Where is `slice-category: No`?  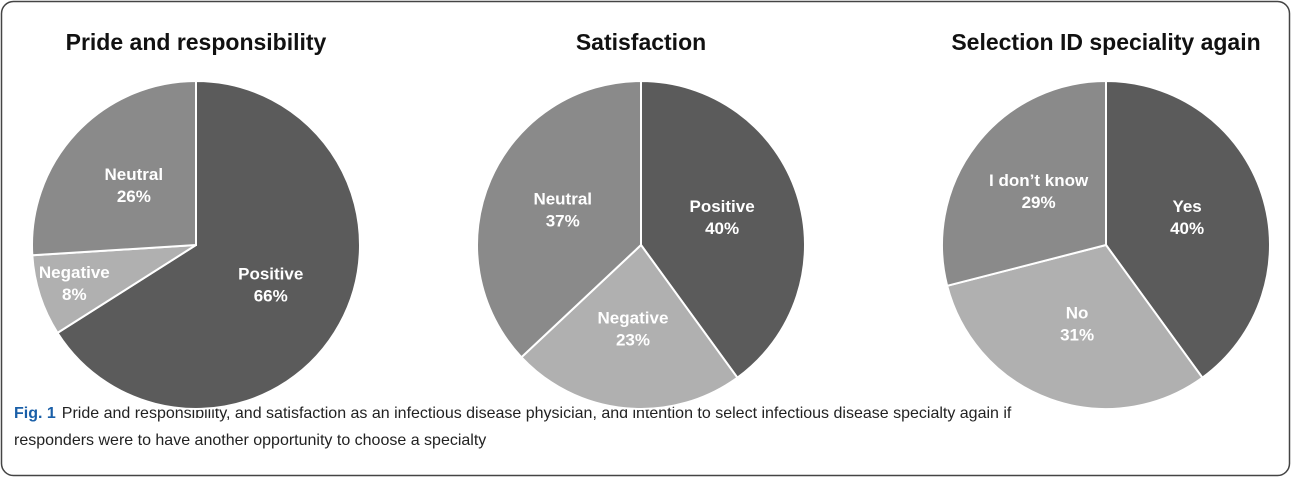 slice-category: No is located at coordinates (1077, 313).